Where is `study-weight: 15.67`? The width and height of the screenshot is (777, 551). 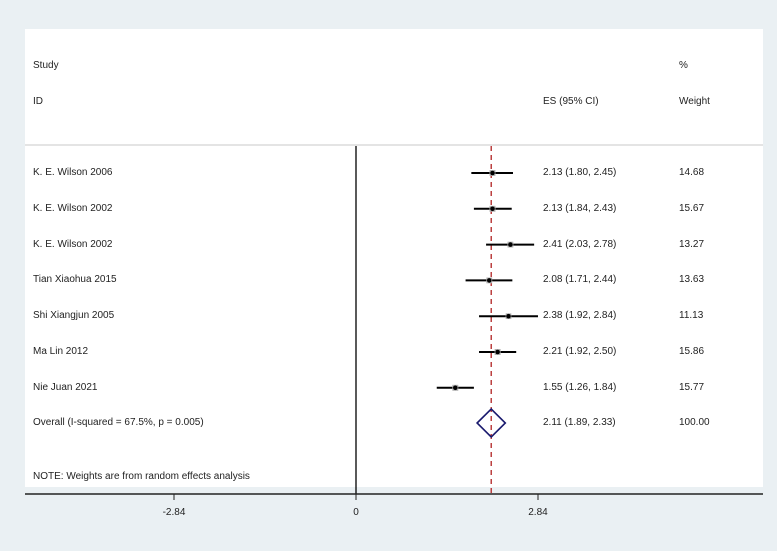 study-weight: 15.67 is located at coordinates (692, 208).